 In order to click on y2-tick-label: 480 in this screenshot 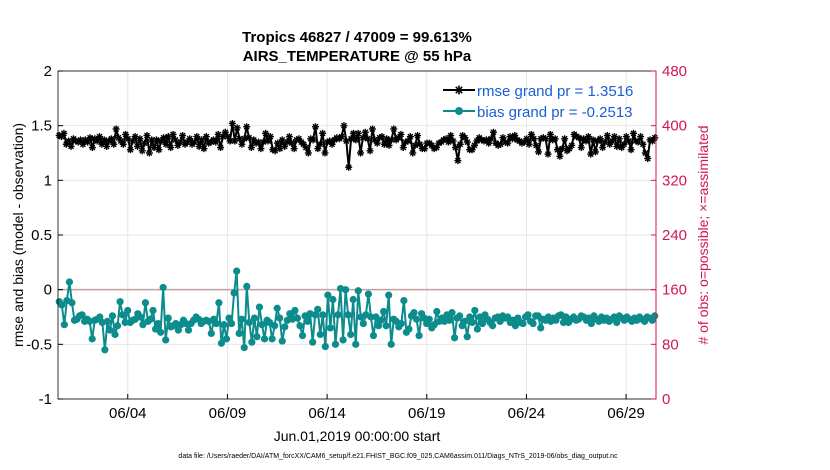, I will do `click(674, 71)`.